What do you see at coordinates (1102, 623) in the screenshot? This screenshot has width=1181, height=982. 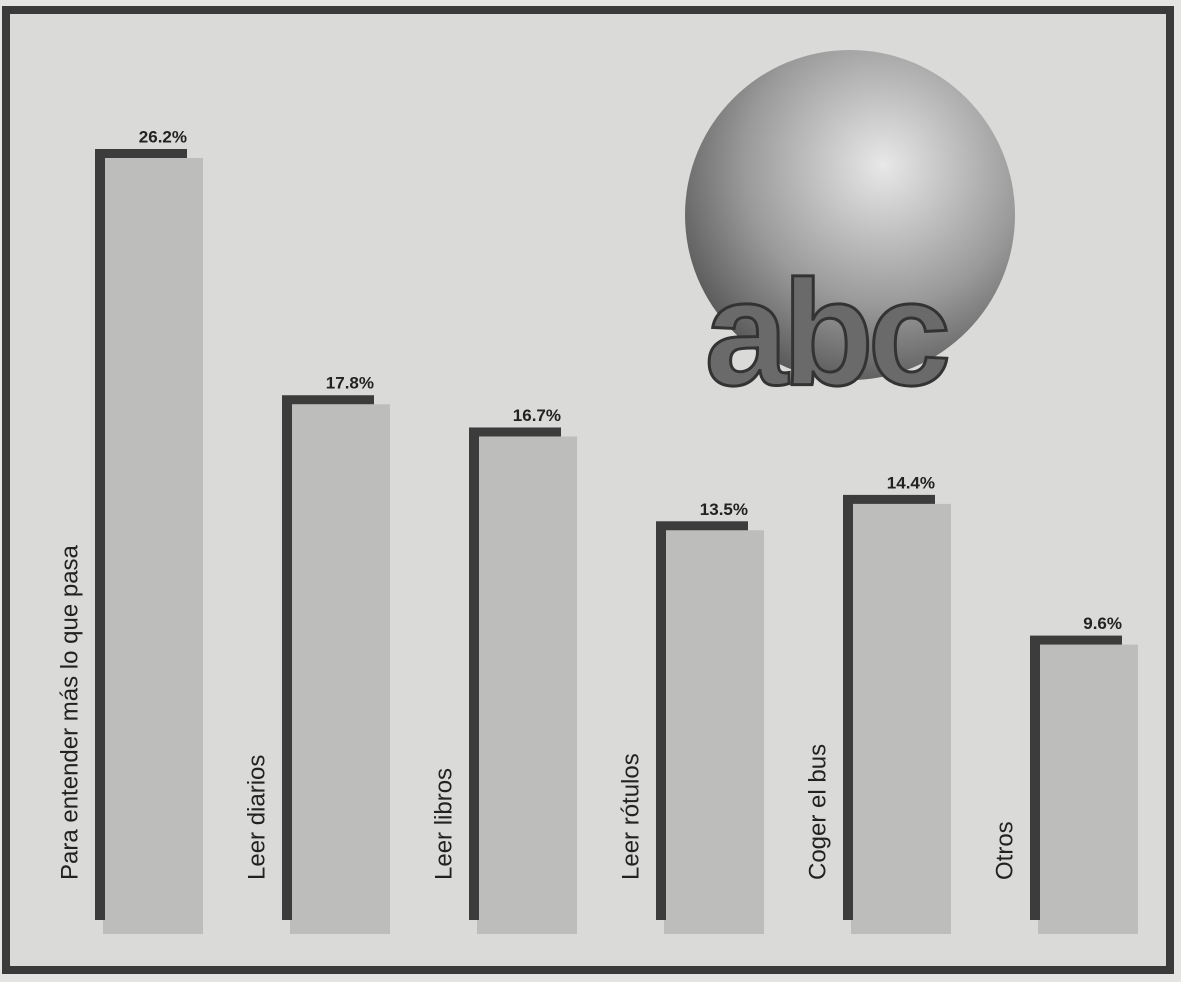 I see `value-label: 9.6%` at bounding box center [1102, 623].